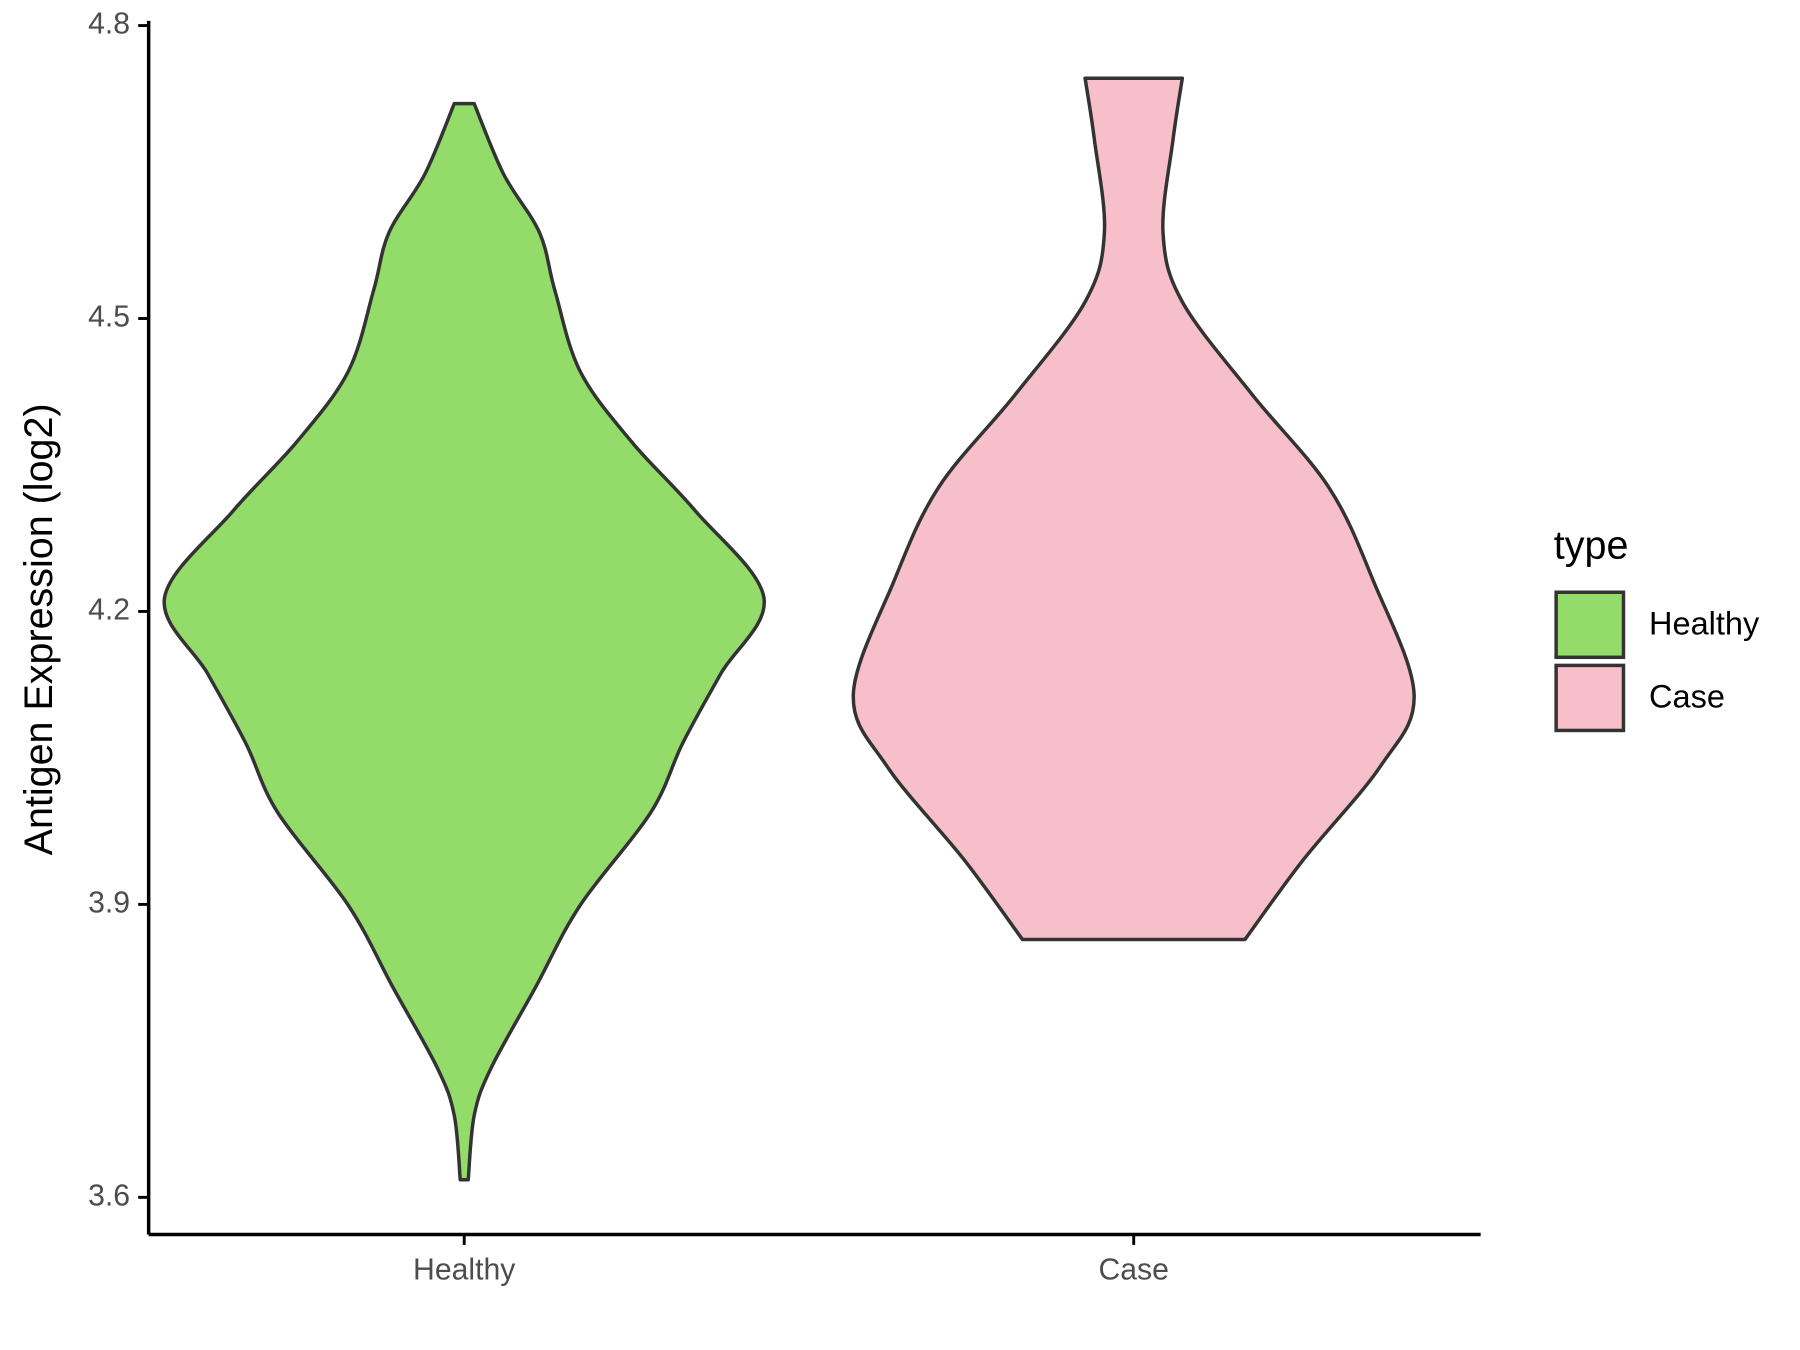 The height and width of the screenshot is (1350, 1800). I want to click on y-tick-label: 4.8, so click(109, 24).